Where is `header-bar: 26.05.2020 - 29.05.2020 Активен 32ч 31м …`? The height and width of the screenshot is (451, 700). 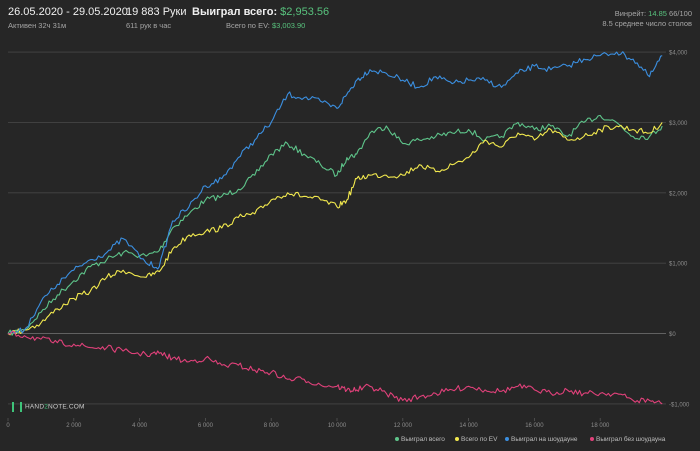 header-bar: 26.05.2020 - 29.05.2020 Активен 32ч 31м … is located at coordinates (350, 18).